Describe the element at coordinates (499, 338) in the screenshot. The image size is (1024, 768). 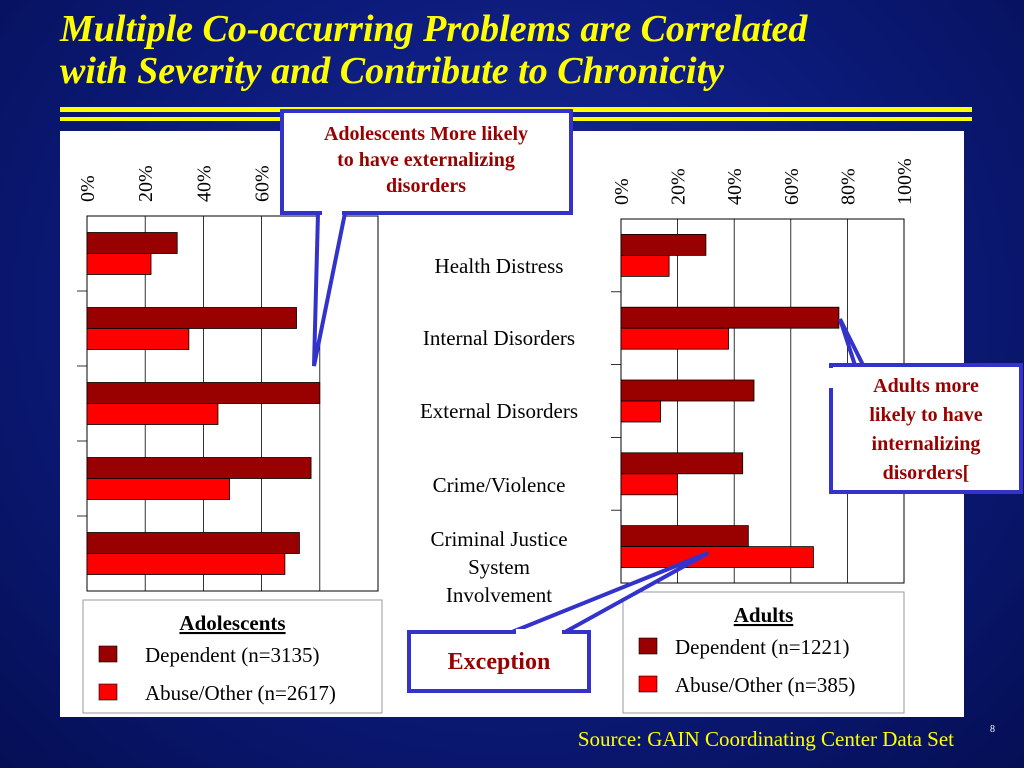
I see `category-label: Internal Disorders` at that location.